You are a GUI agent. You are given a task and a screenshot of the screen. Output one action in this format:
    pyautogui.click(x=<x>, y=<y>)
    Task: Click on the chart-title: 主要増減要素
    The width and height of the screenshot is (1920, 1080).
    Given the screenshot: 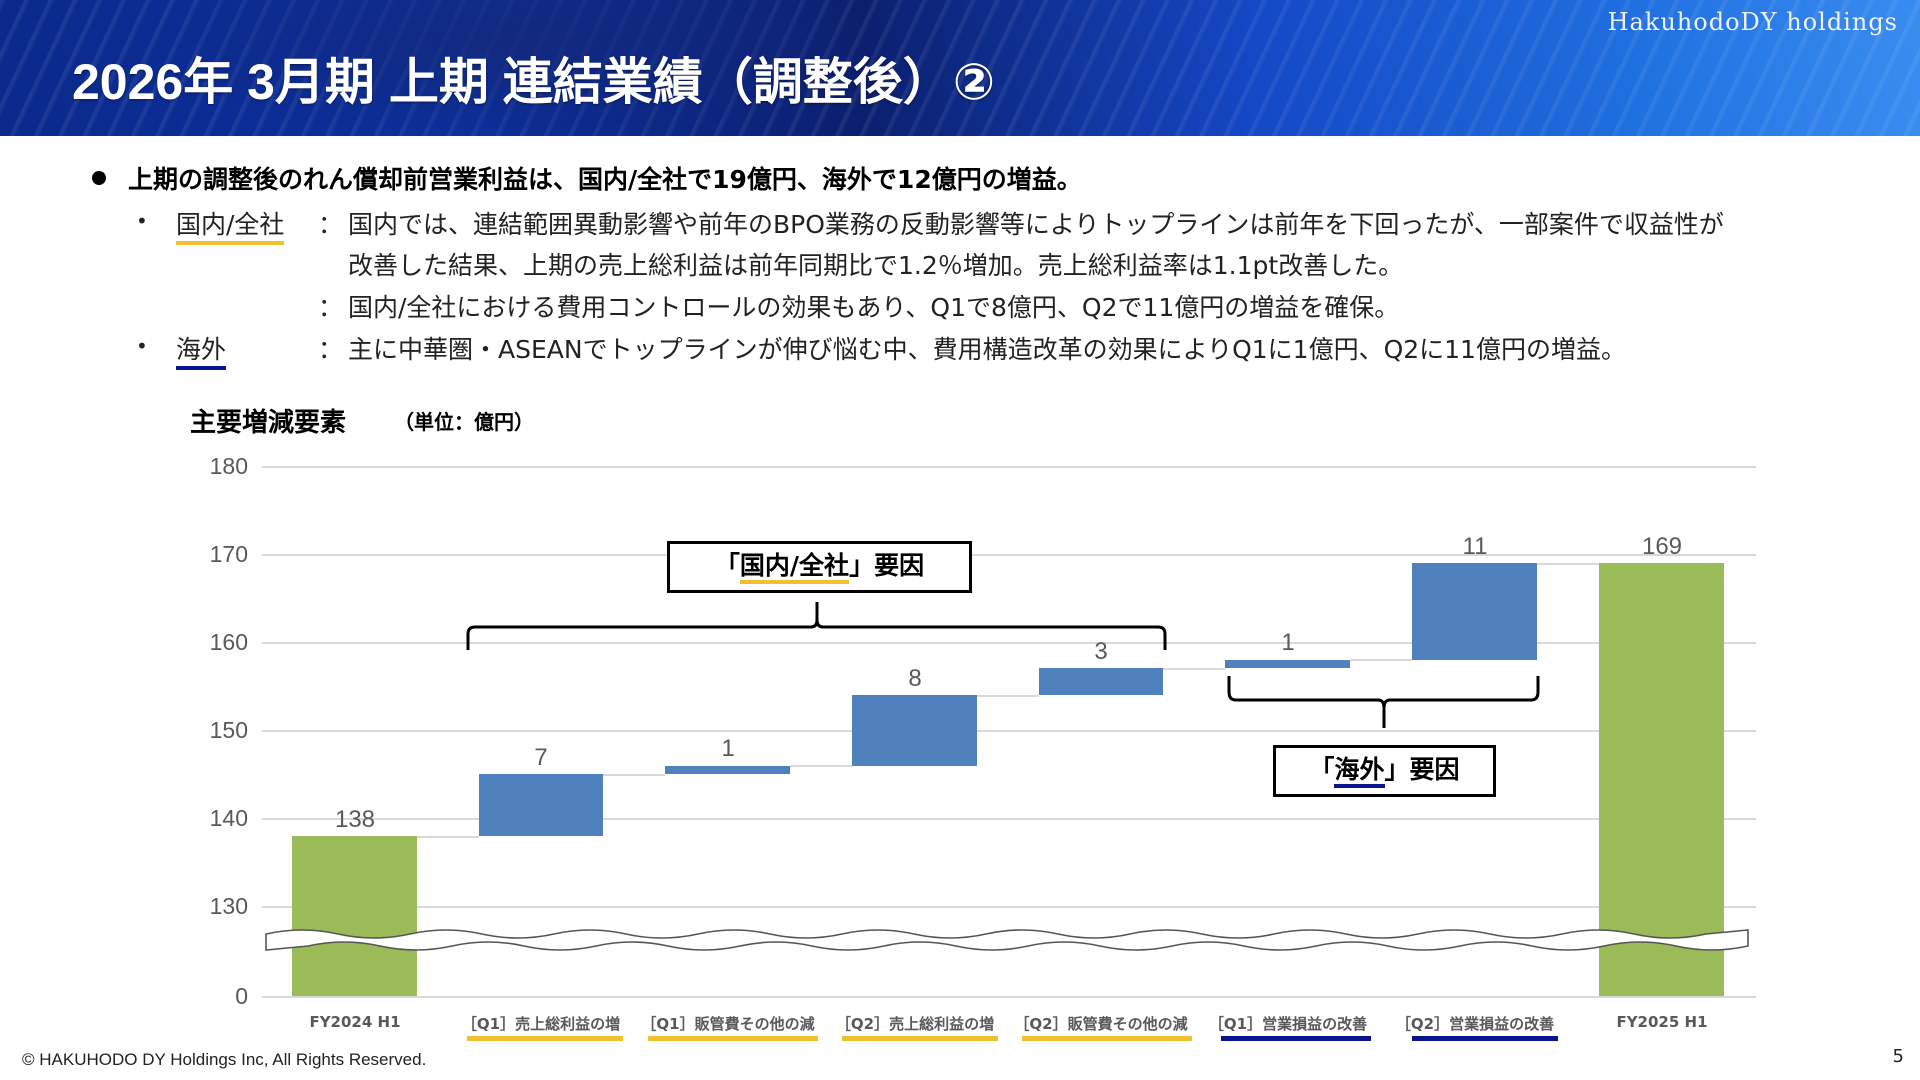 What is the action you would take?
    pyautogui.click(x=268, y=423)
    